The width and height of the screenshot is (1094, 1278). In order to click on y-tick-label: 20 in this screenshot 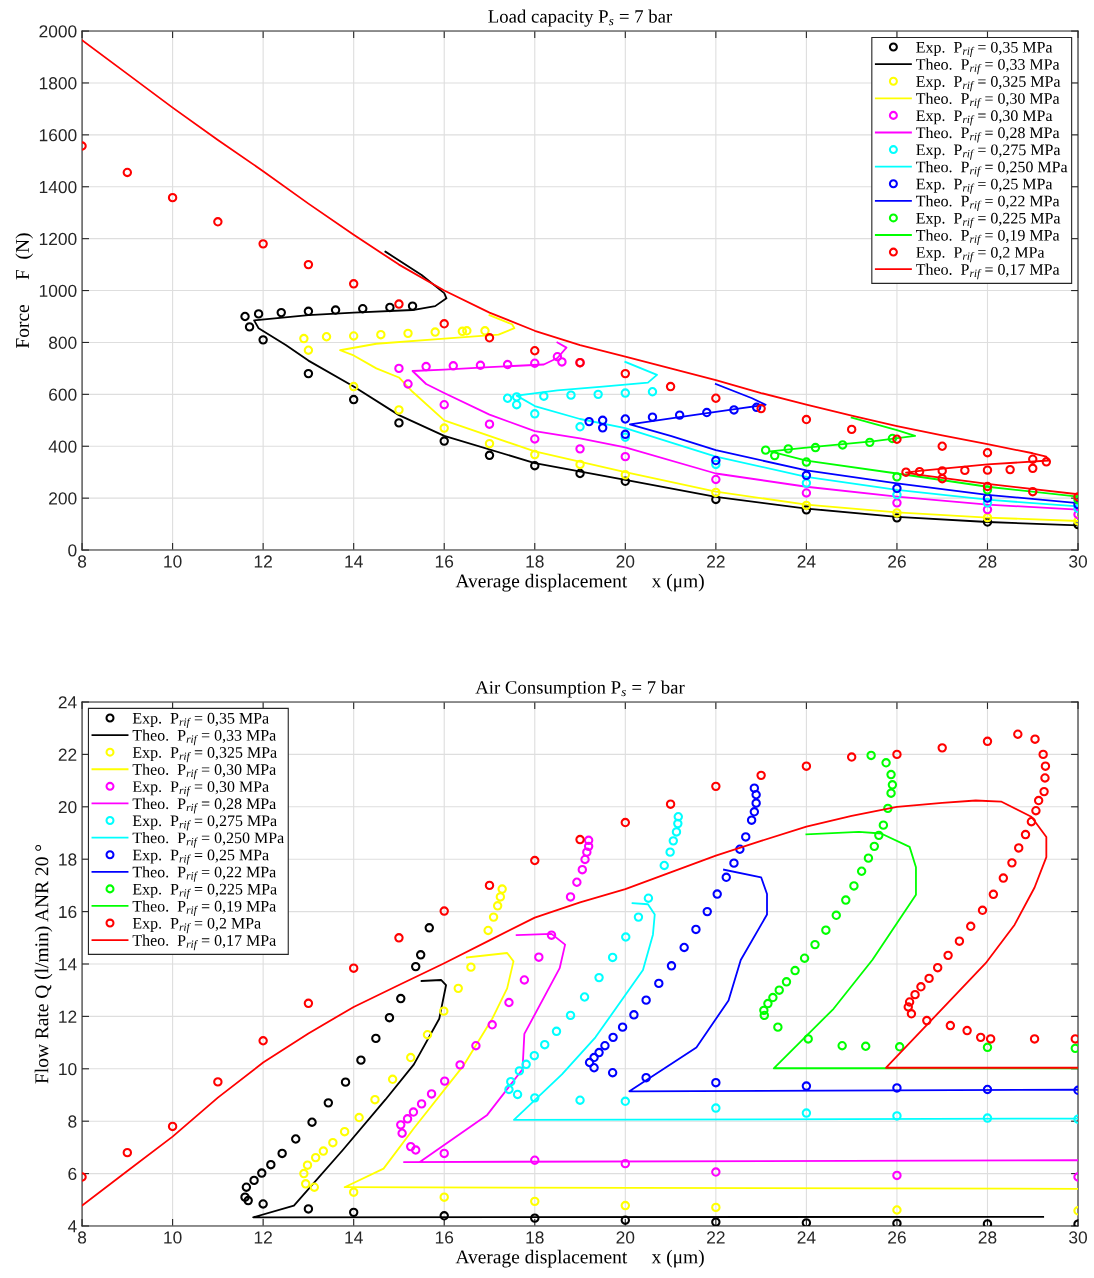, I will do `click(67, 807)`.